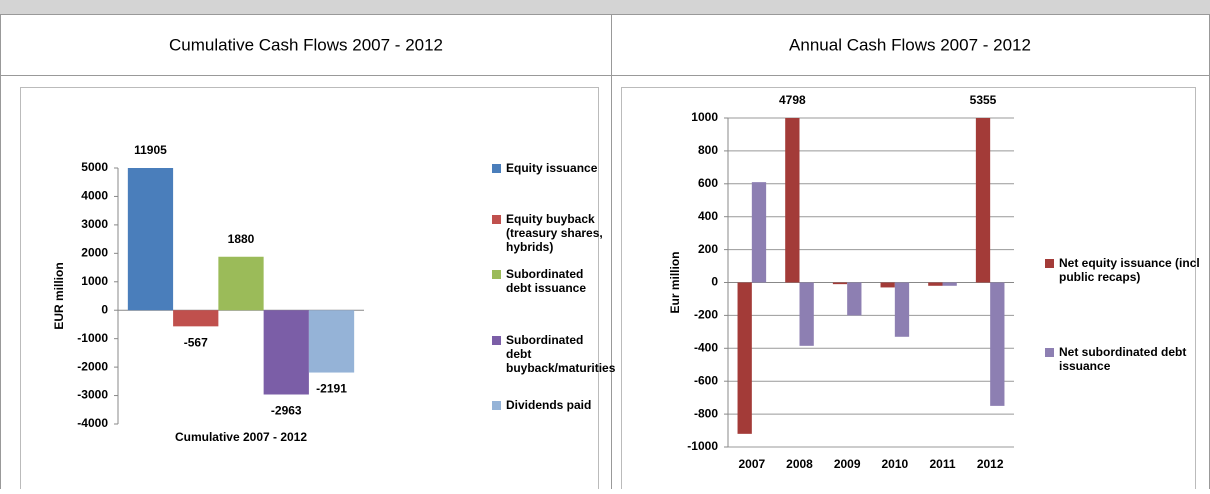 The image size is (1210, 494). I want to click on x-tick-label: 2012, so click(990, 464).